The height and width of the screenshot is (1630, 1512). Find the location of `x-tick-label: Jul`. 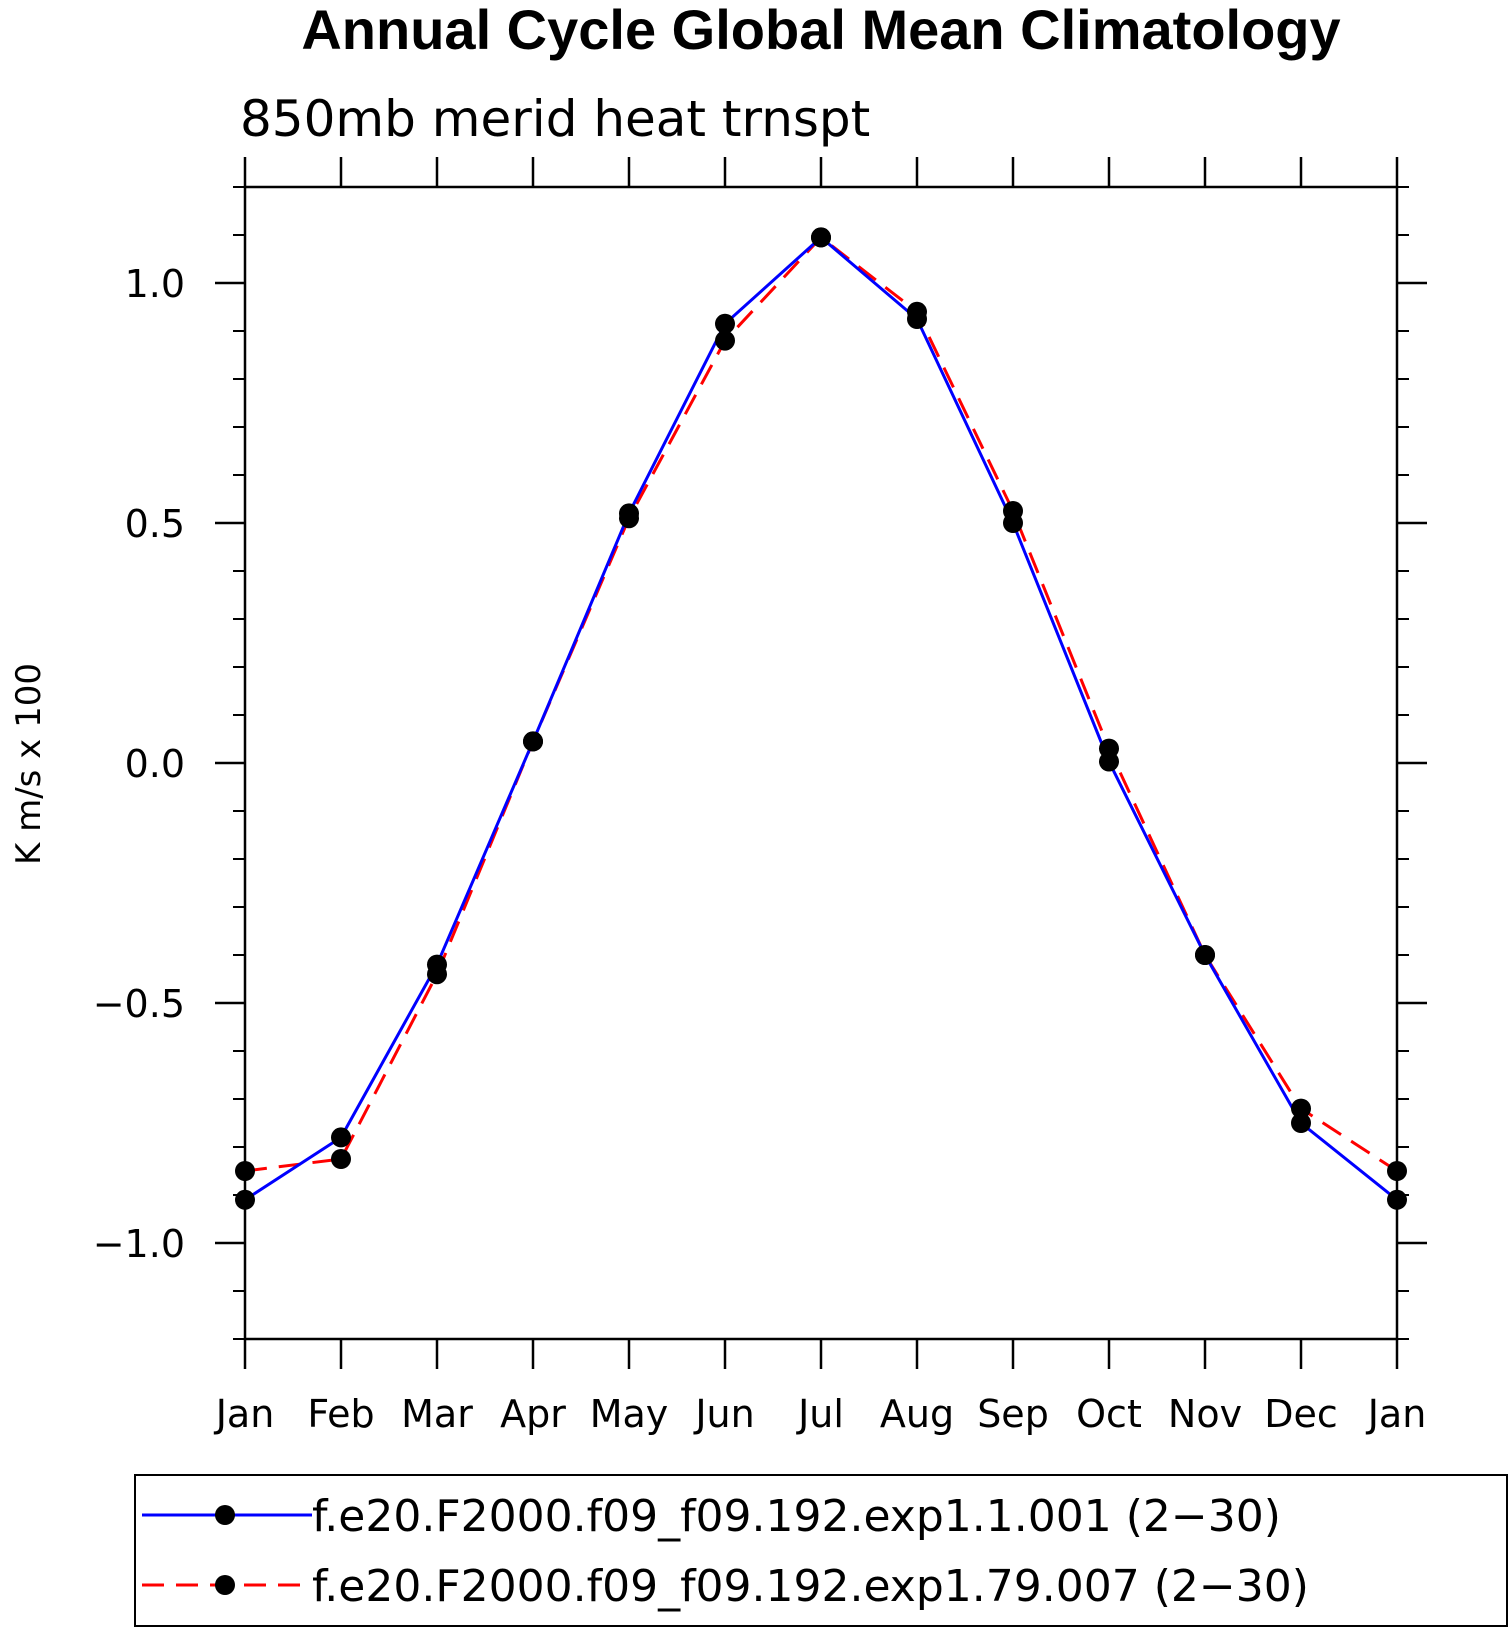

x-tick-label: Jul is located at coordinates (820, 1414).